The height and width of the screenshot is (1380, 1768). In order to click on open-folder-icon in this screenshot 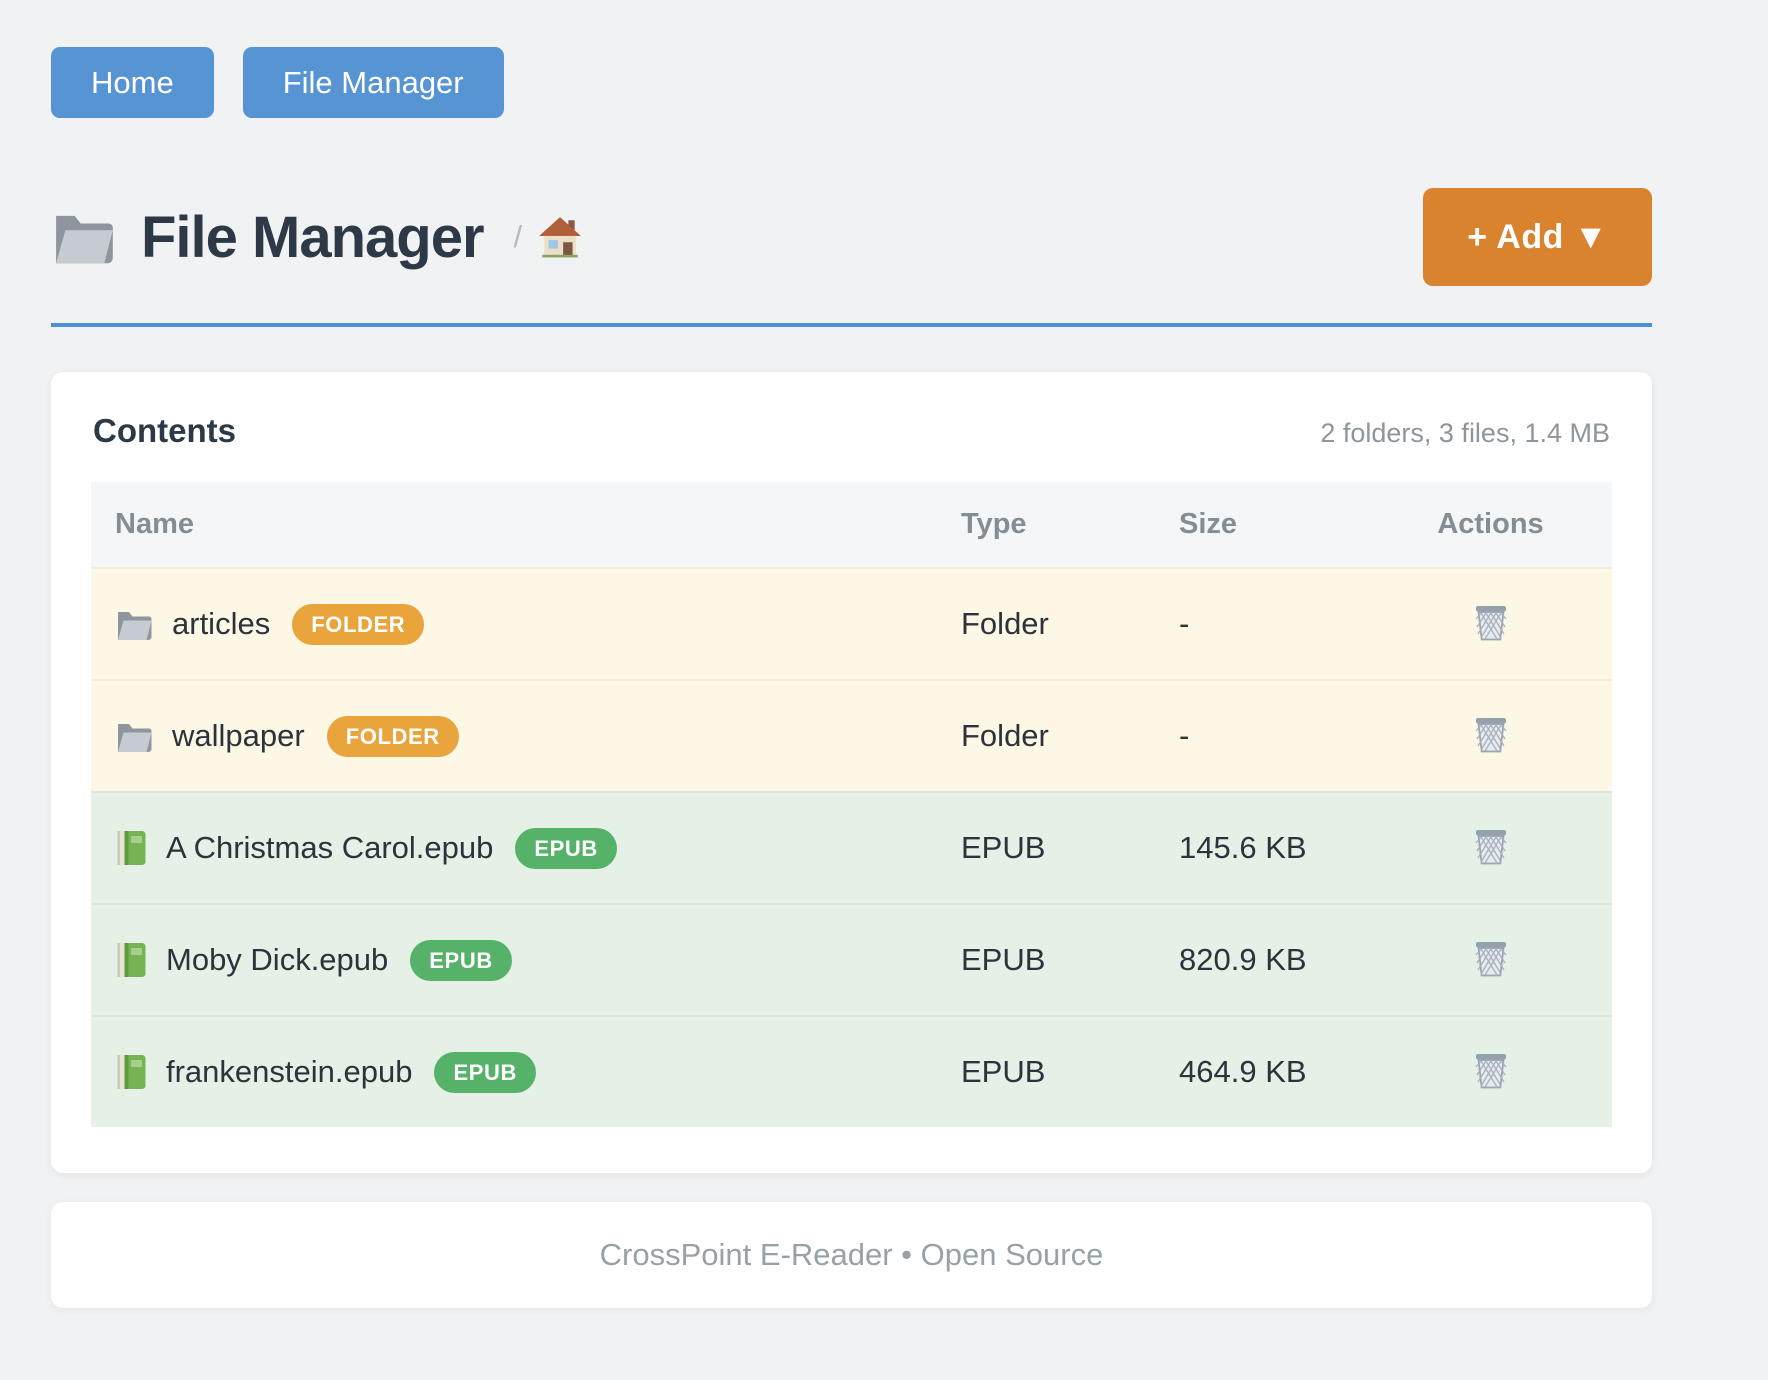, I will do `click(84, 237)`.